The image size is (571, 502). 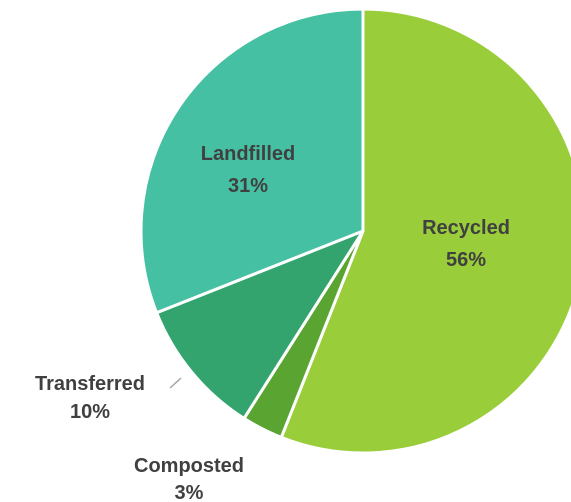 What do you see at coordinates (466, 228) in the screenshot?
I see `slice-label-recycled: Recycled` at bounding box center [466, 228].